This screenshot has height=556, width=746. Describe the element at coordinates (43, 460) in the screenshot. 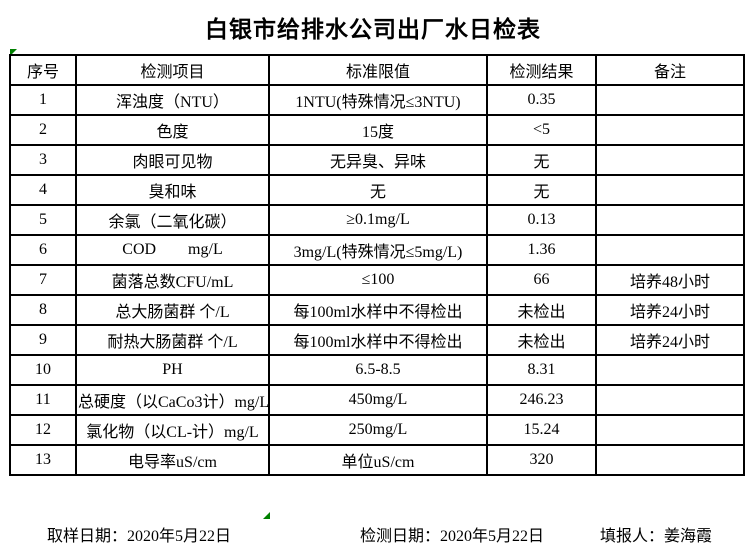

I see `cell-number: 13` at that location.